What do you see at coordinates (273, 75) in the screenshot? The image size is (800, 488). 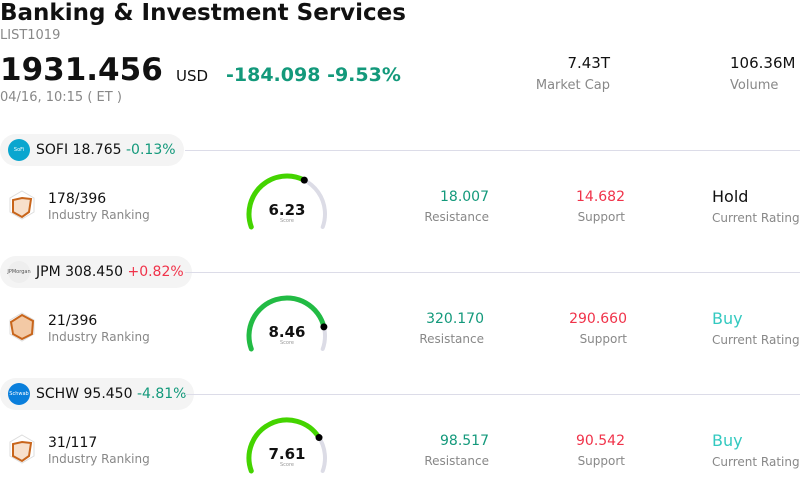 I see `change-value: -184.098` at bounding box center [273, 75].